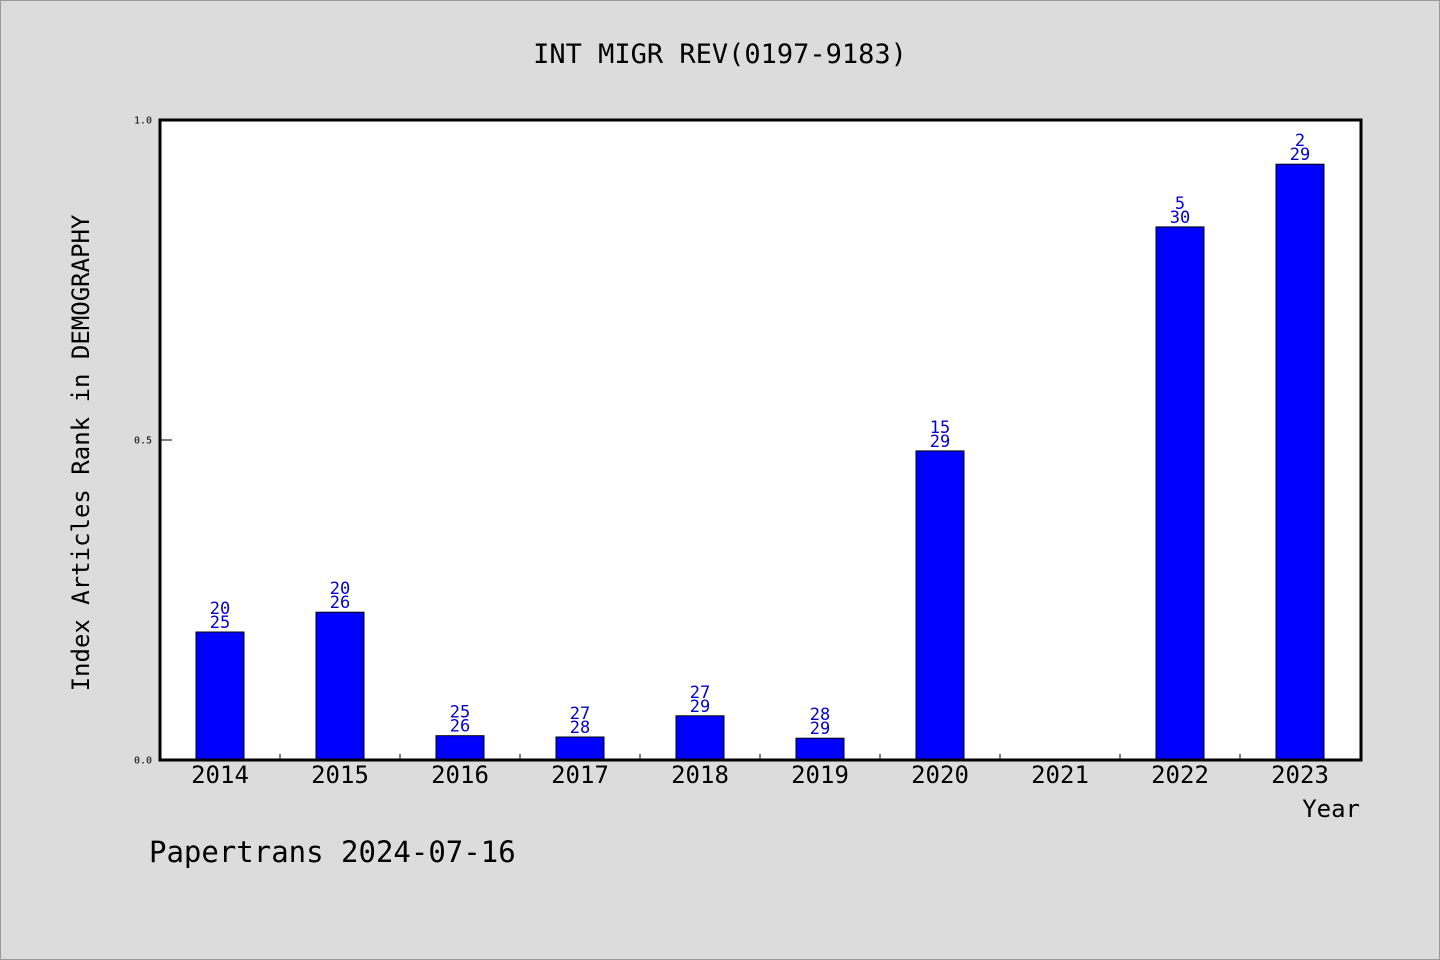 This screenshot has width=1440, height=960. What do you see at coordinates (700, 738) in the screenshot?
I see `bar-2018` at bounding box center [700, 738].